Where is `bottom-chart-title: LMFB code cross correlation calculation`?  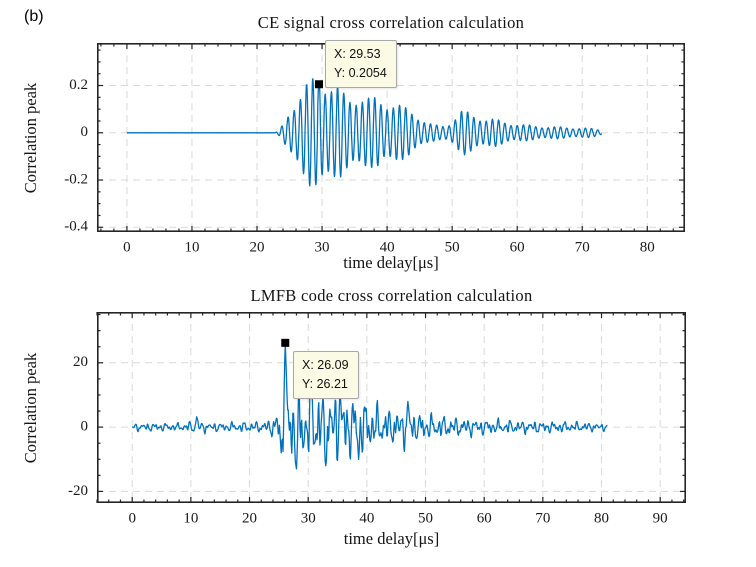 bottom-chart-title: LMFB code cross correlation calculation is located at coordinates (391, 295).